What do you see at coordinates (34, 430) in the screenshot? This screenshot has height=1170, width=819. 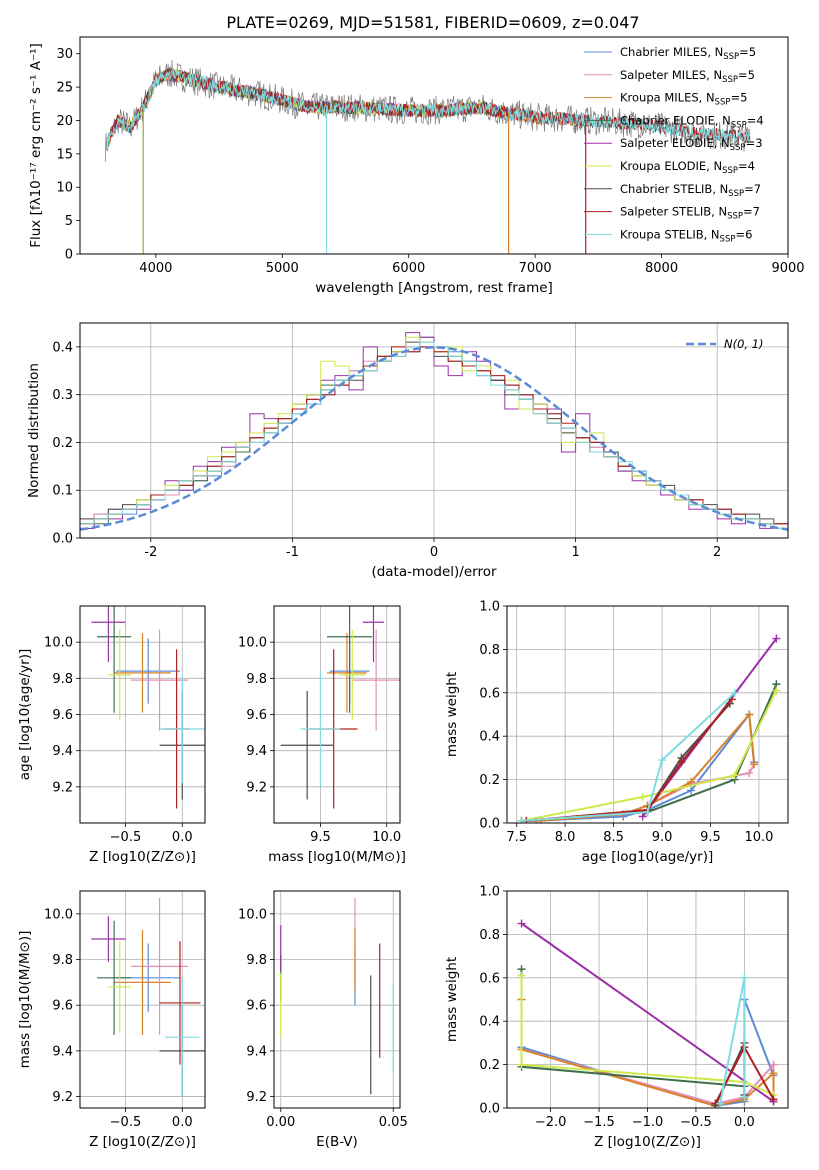 I see `y-axis-label: Normed distribution` at bounding box center [34, 430].